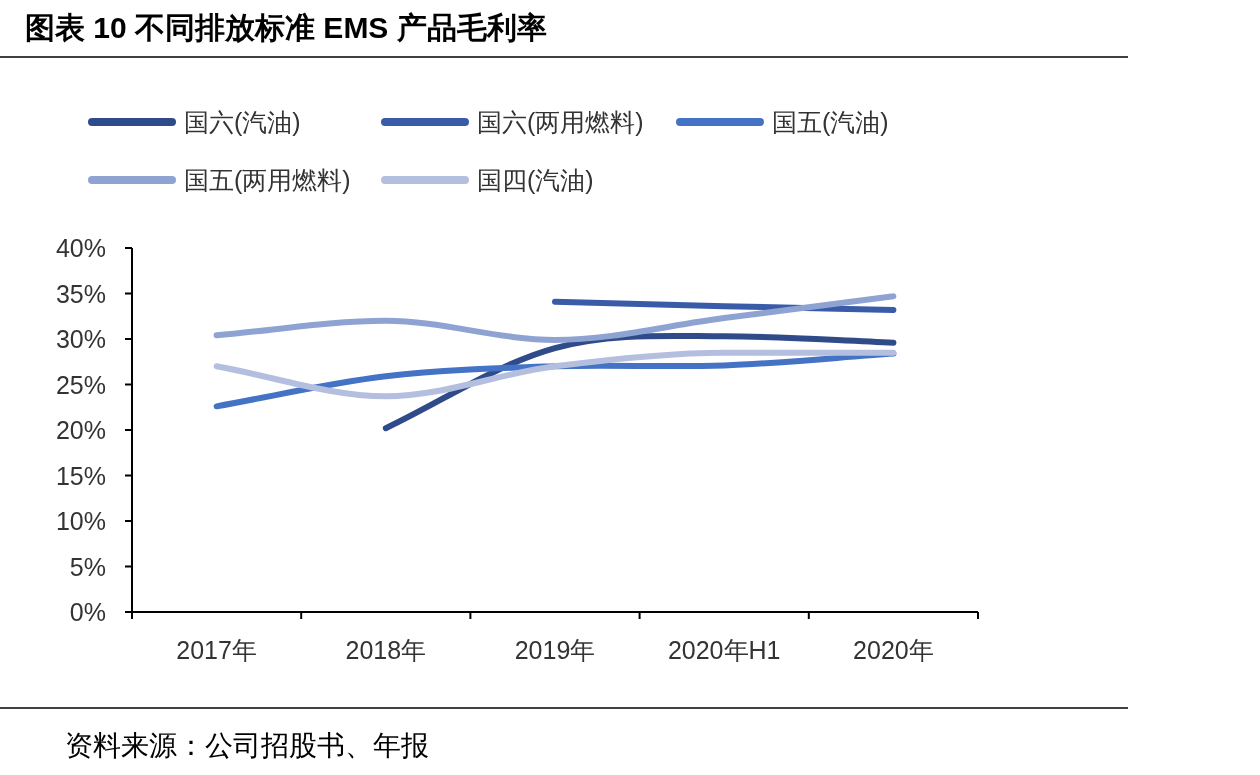  What do you see at coordinates (830, 122) in the screenshot?
I see `legend-label: 国五(汽油)` at bounding box center [830, 122].